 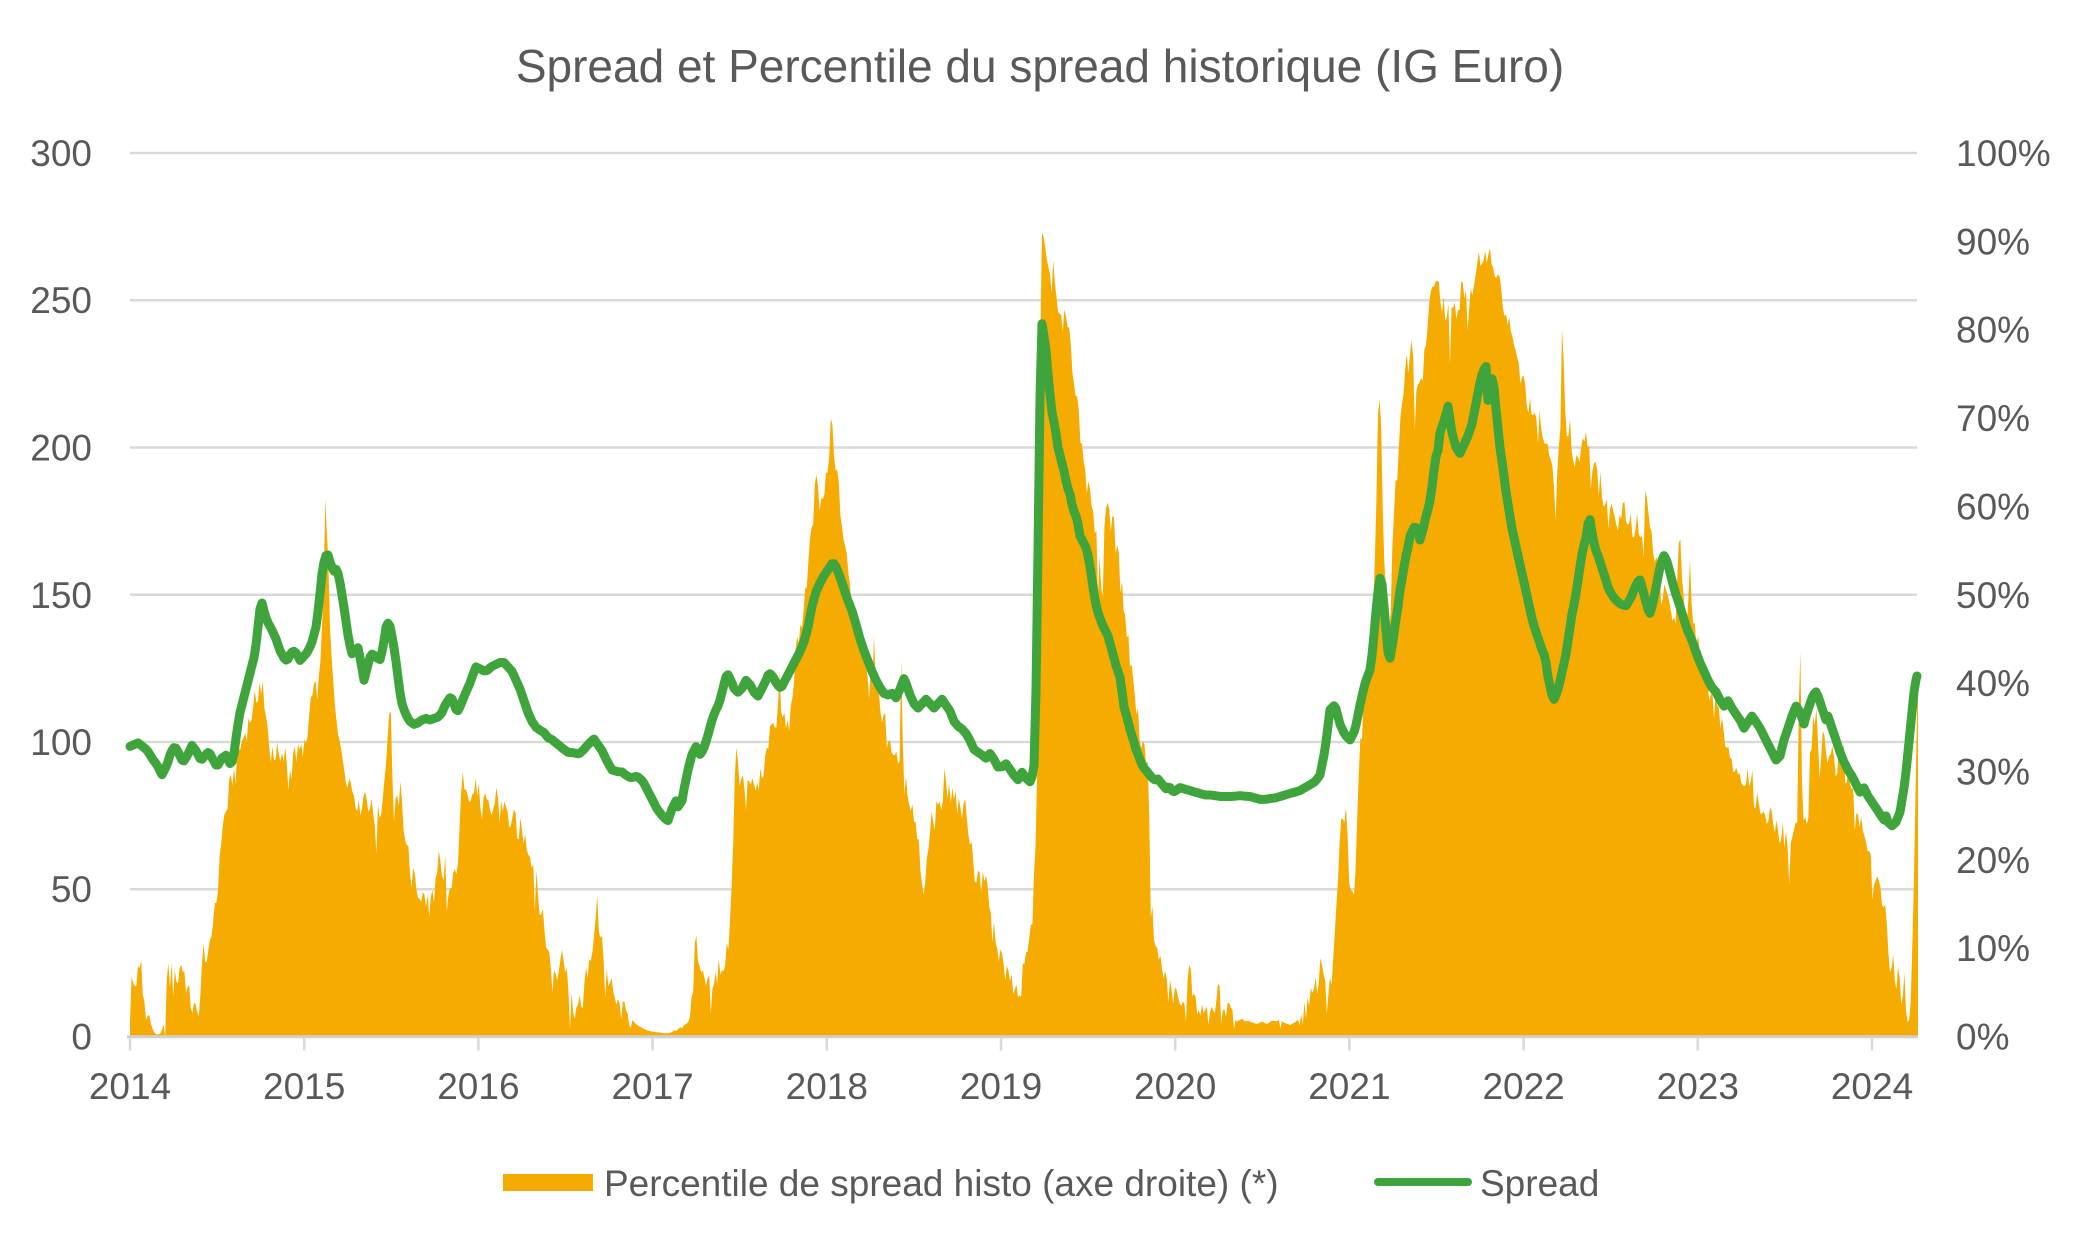 I want to click on svg-text: 10%, so click(x=1993, y=948).